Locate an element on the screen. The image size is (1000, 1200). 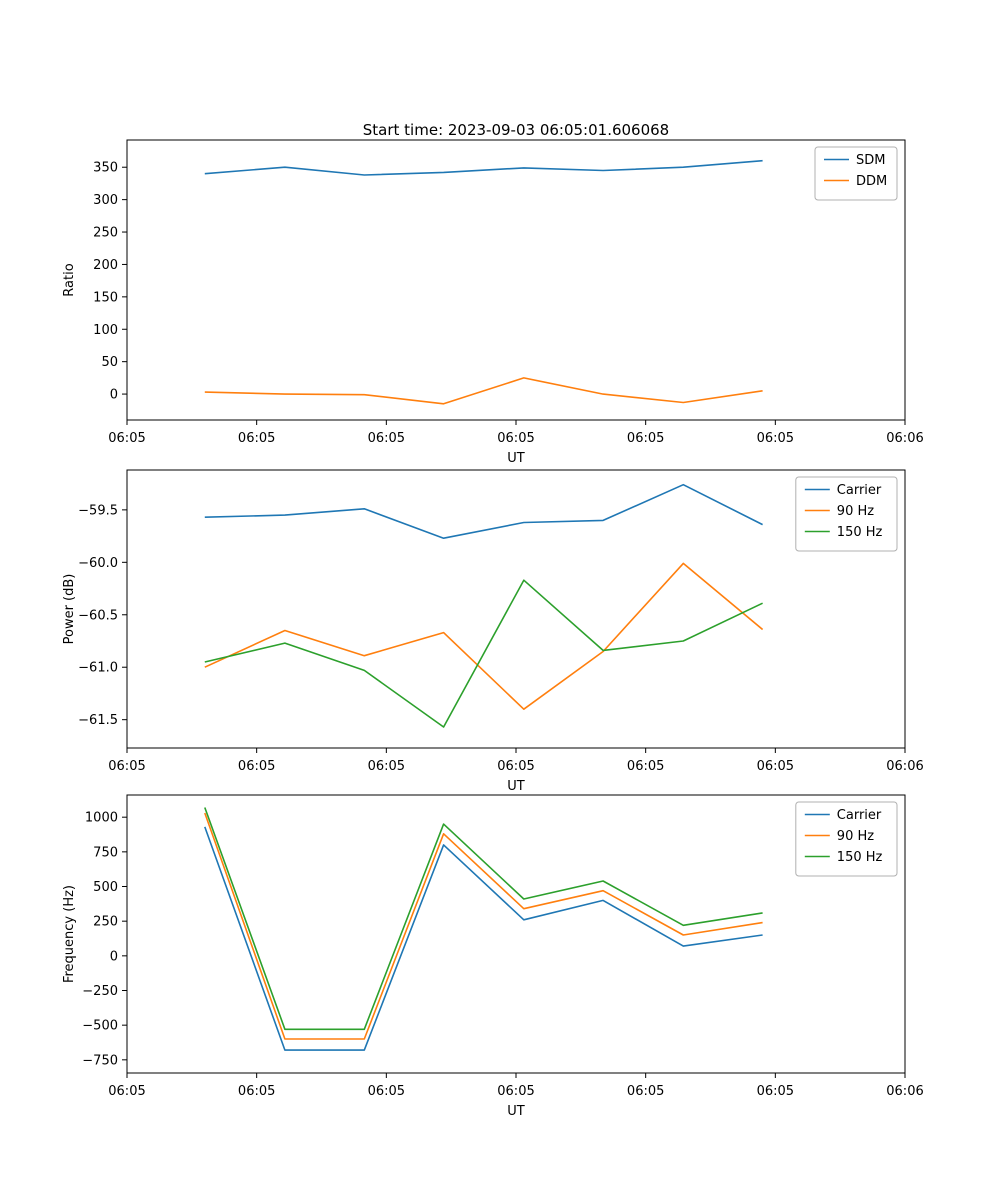
legend-label: DDM is located at coordinates (871, 181).